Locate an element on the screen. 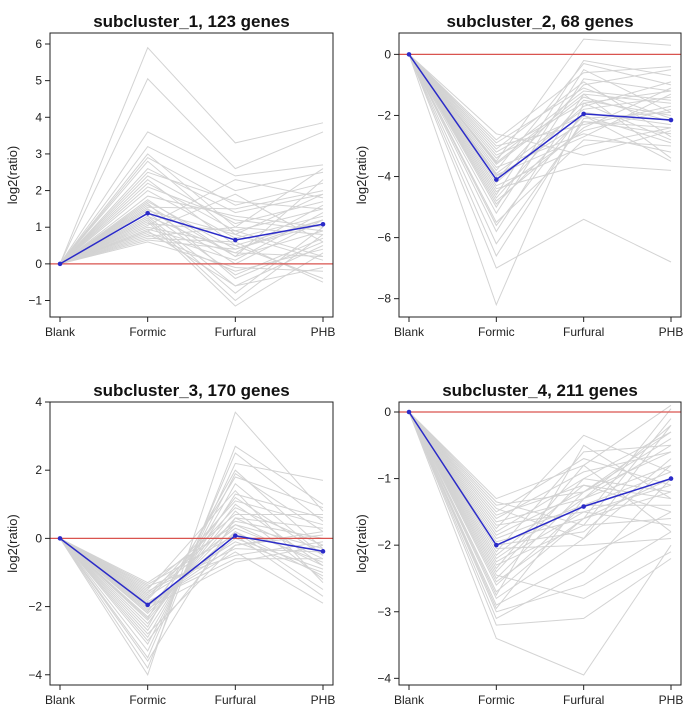  y-tick-label: −6 is located at coordinates (384, 238).